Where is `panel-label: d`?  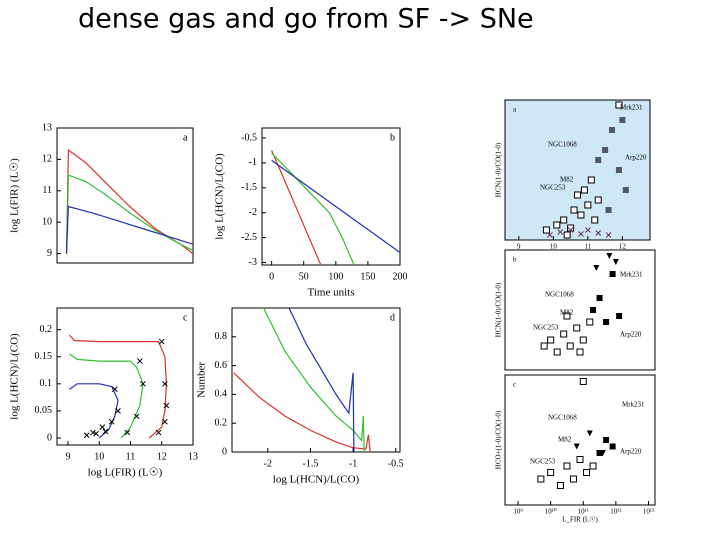
panel-label: d is located at coordinates (392, 317).